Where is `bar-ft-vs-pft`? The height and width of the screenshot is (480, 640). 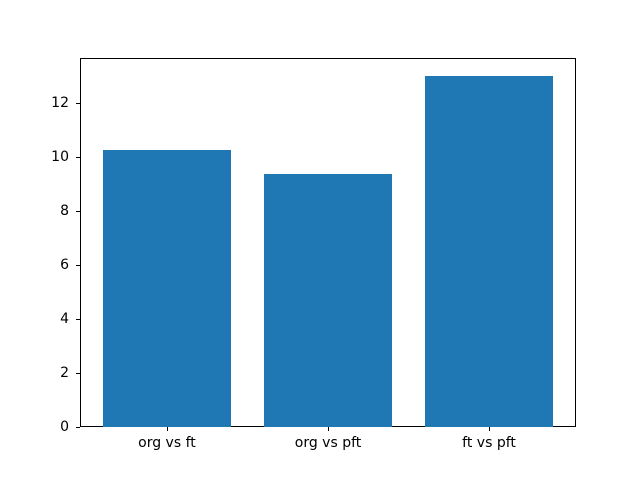 bar-ft-vs-pft is located at coordinates (489, 251).